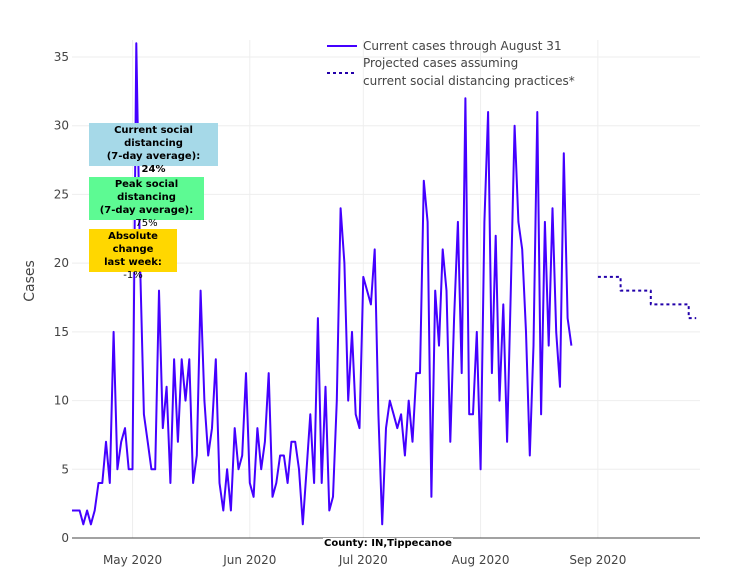 This screenshot has height=581, width=733. What do you see at coordinates (153, 169) in the screenshot?
I see `annotation-value: 24%` at bounding box center [153, 169].